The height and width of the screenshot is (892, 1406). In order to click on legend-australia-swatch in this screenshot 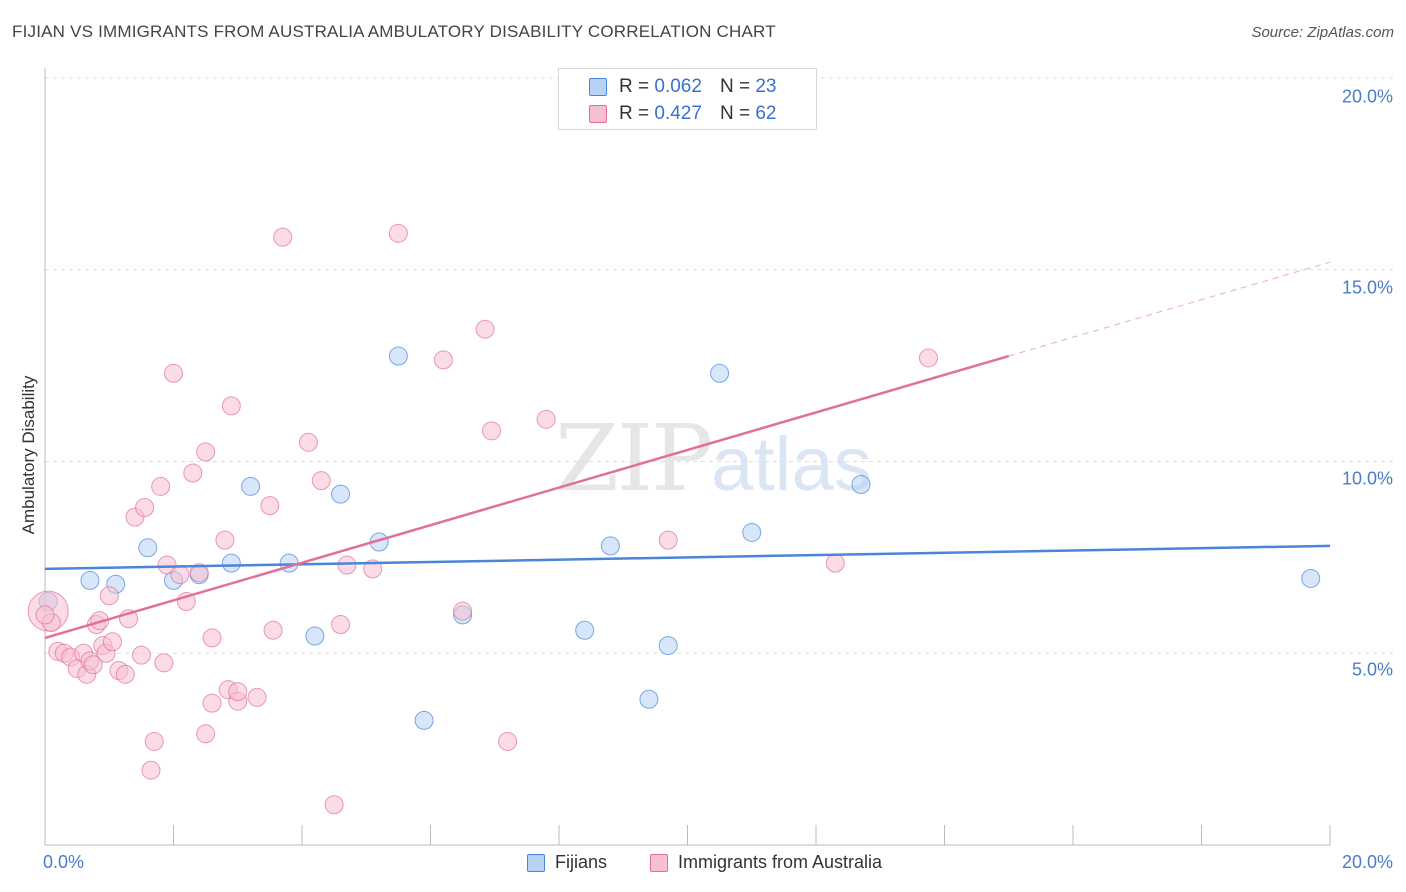, I will do `click(659, 862)`.